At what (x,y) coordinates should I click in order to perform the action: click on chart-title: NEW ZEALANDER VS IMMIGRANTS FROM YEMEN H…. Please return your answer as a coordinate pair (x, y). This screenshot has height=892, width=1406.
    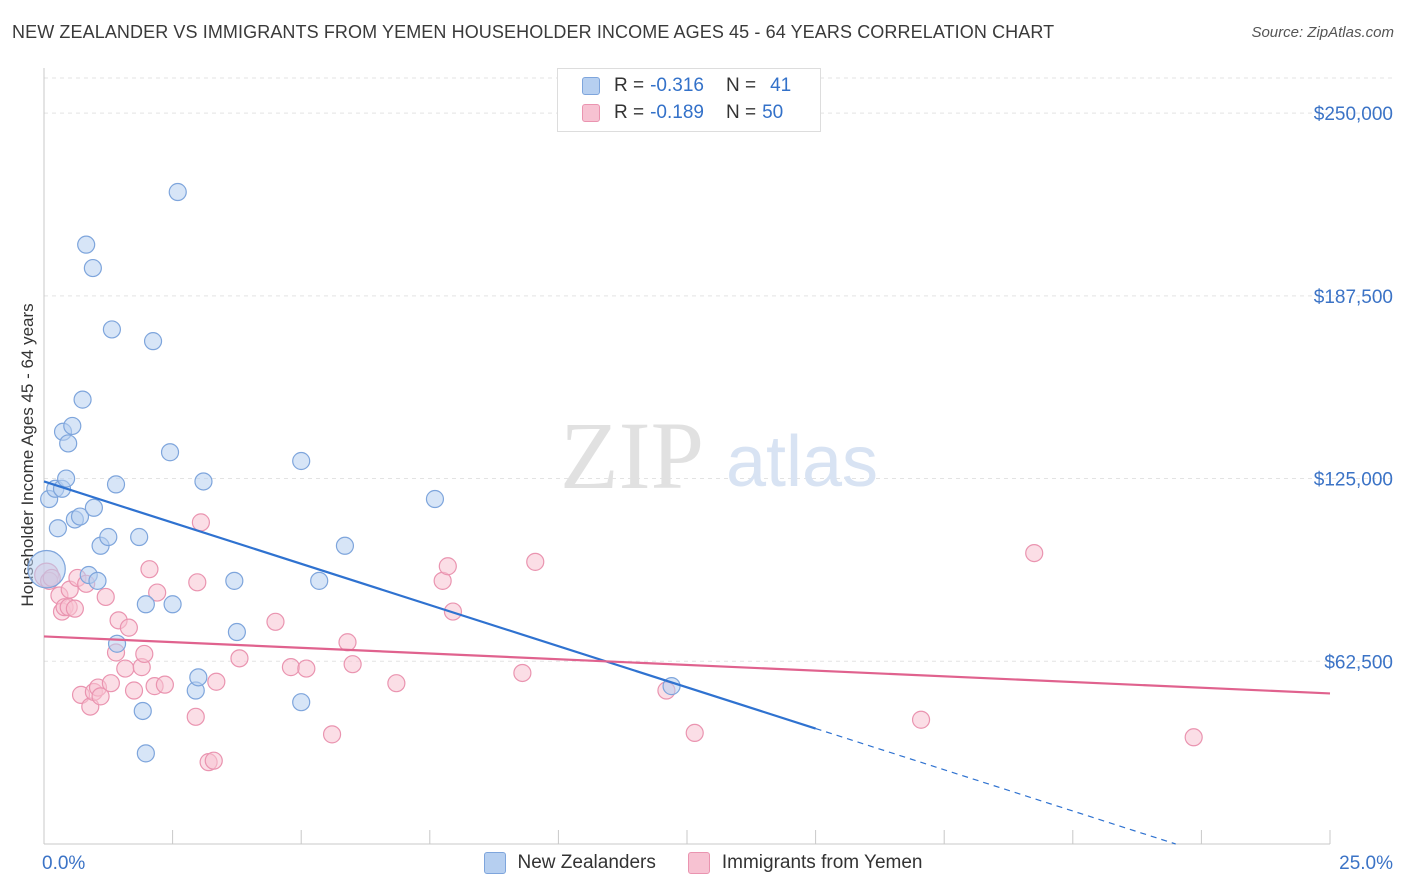
    Looking at the image, I should click on (533, 32).